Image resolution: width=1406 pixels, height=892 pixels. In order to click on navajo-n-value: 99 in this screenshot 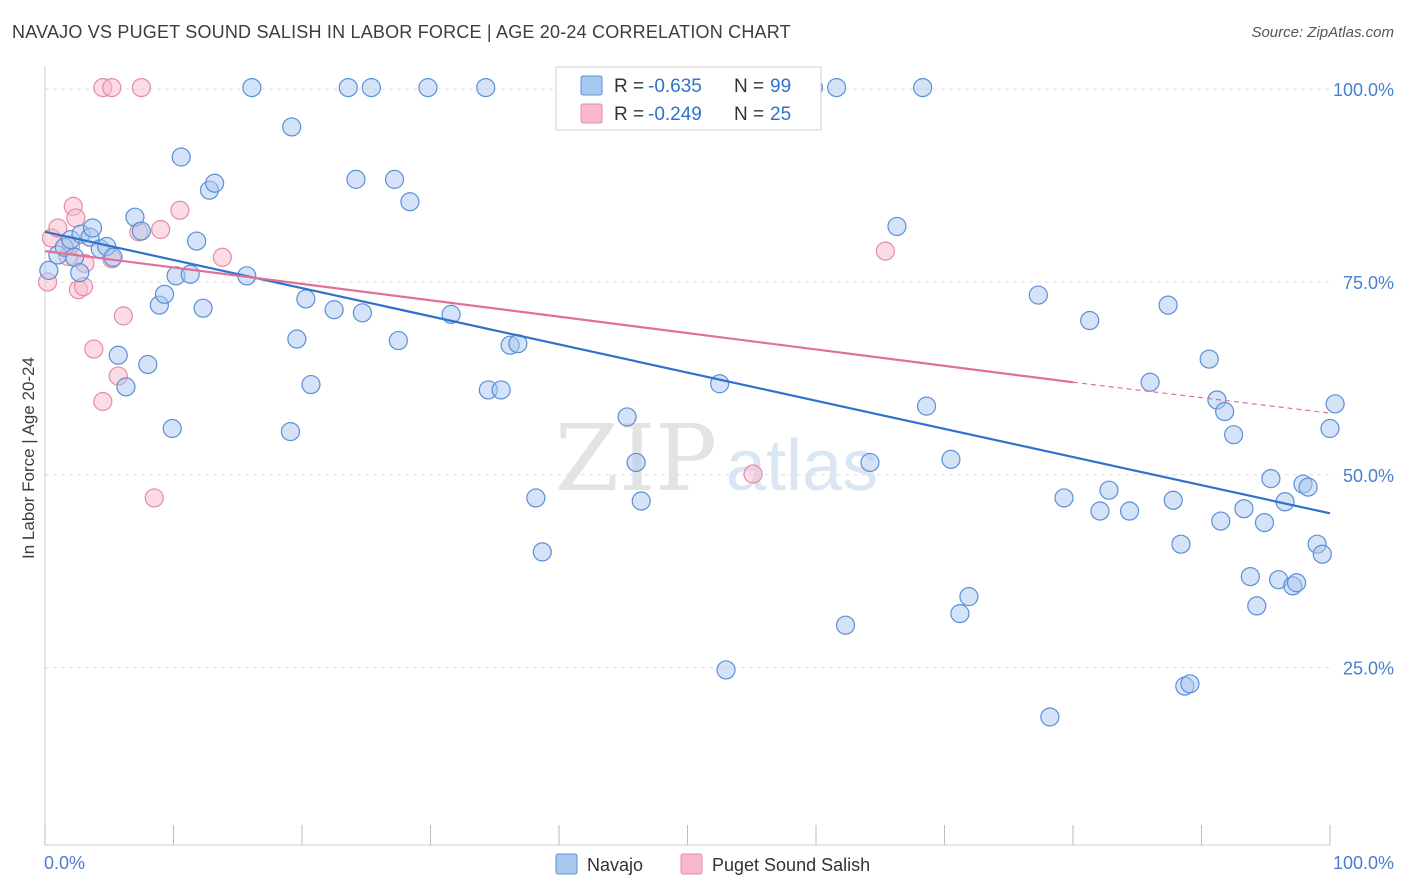, I will do `click(780, 86)`.